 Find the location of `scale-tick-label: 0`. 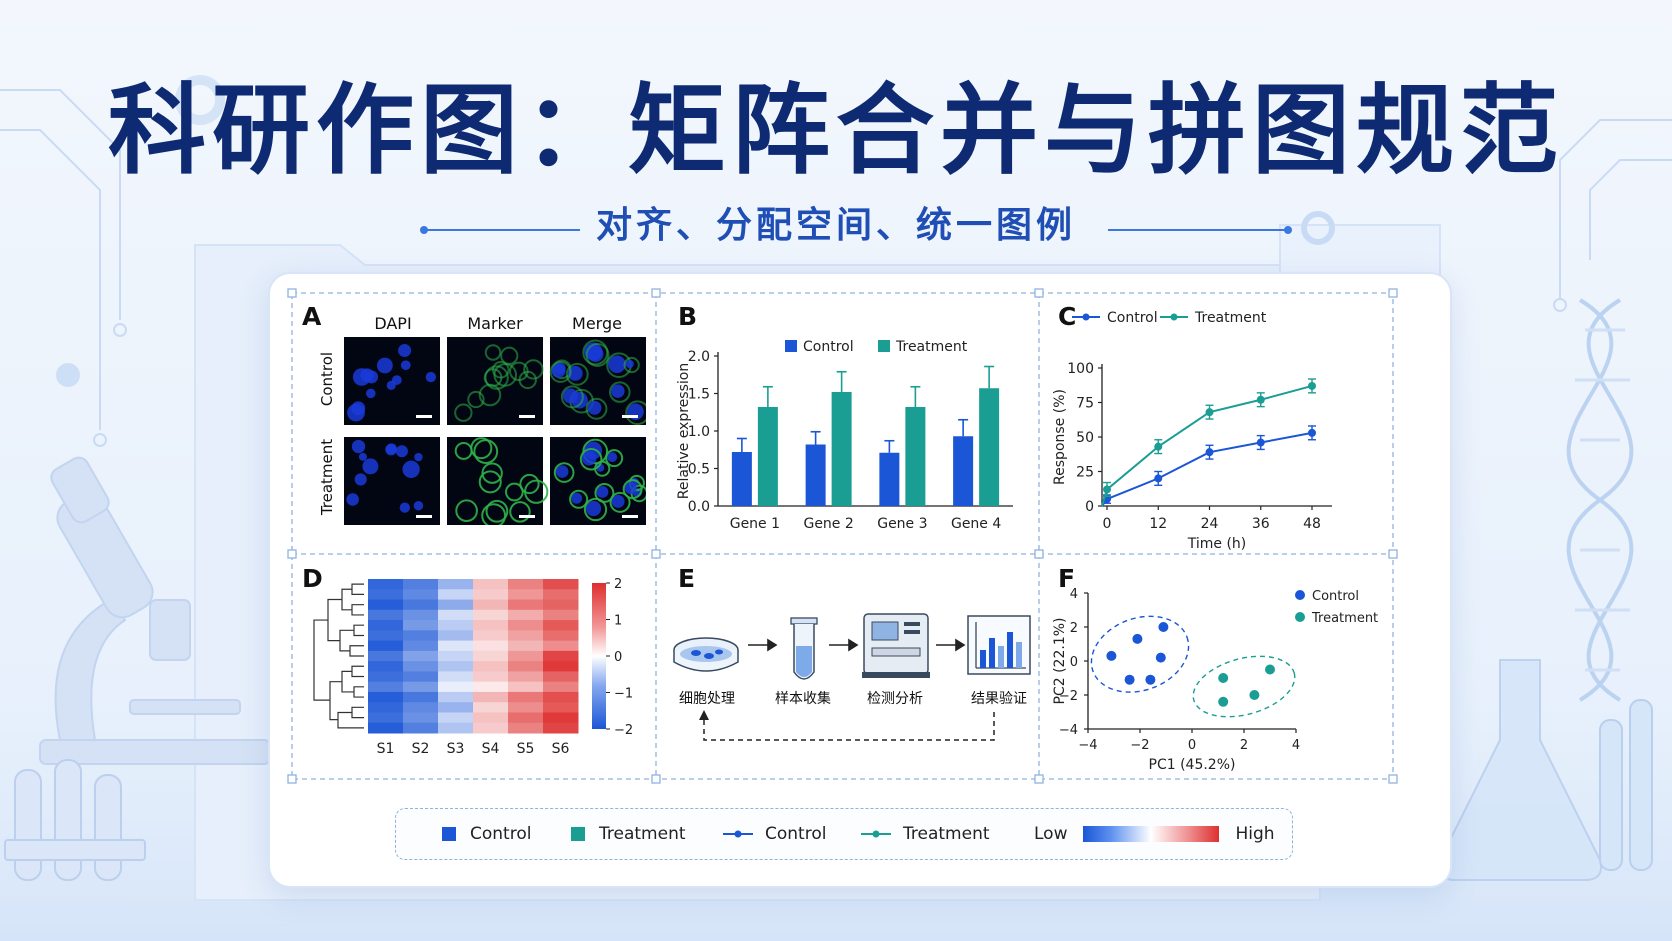

scale-tick-label: 0 is located at coordinates (618, 657).